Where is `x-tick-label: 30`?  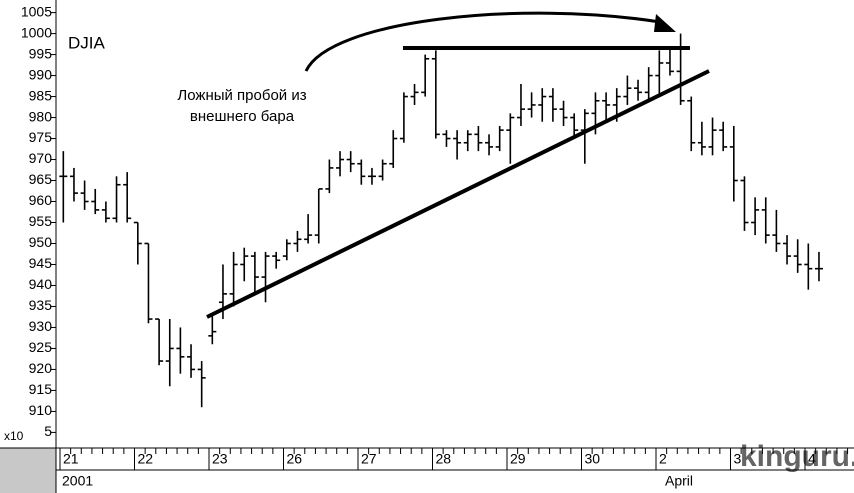
x-tick-label: 30 is located at coordinates (593, 459).